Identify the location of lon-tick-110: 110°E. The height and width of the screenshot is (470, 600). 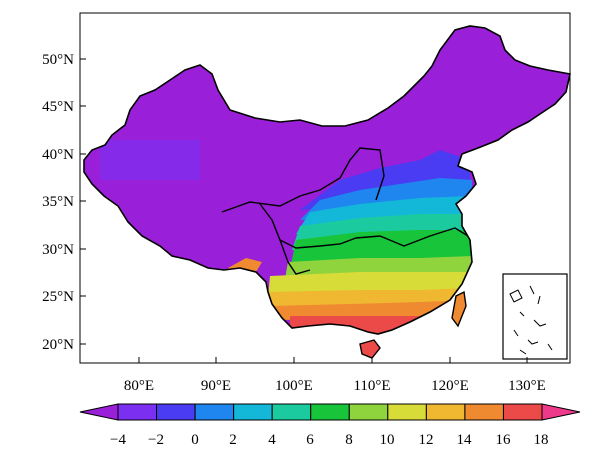
(371, 386).